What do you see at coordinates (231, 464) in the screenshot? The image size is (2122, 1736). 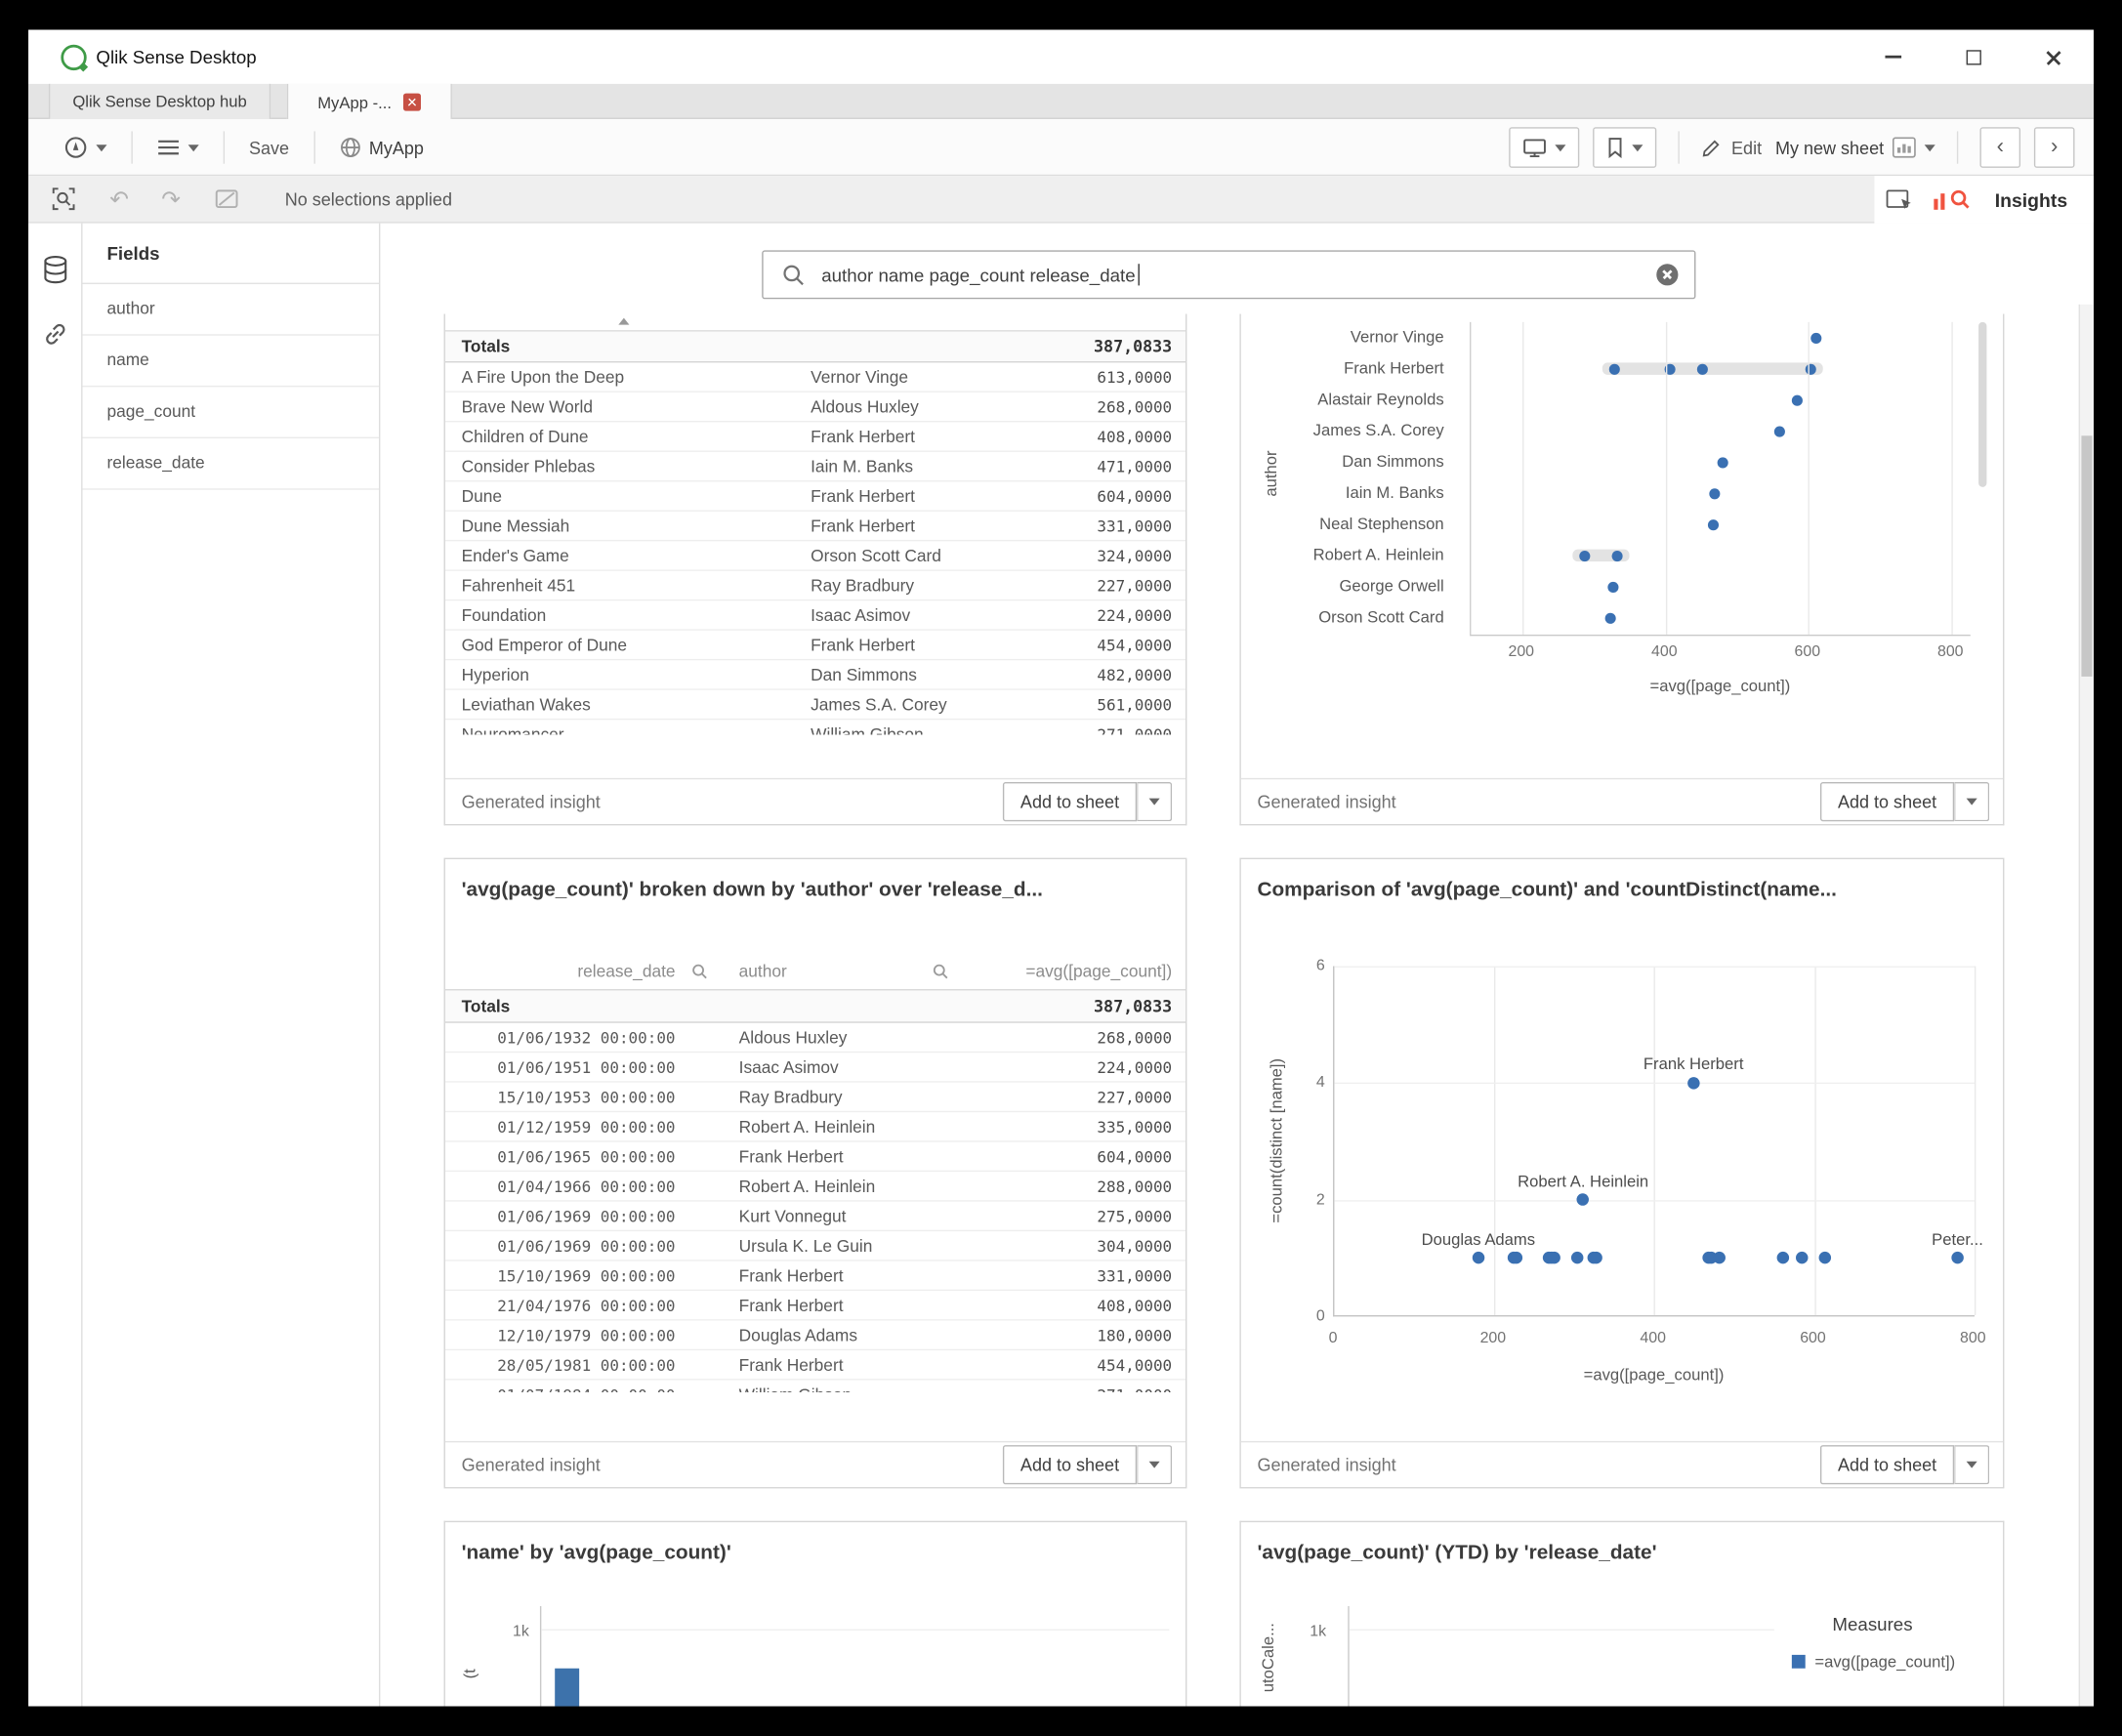 I see `field-item-release_date: release_date` at bounding box center [231, 464].